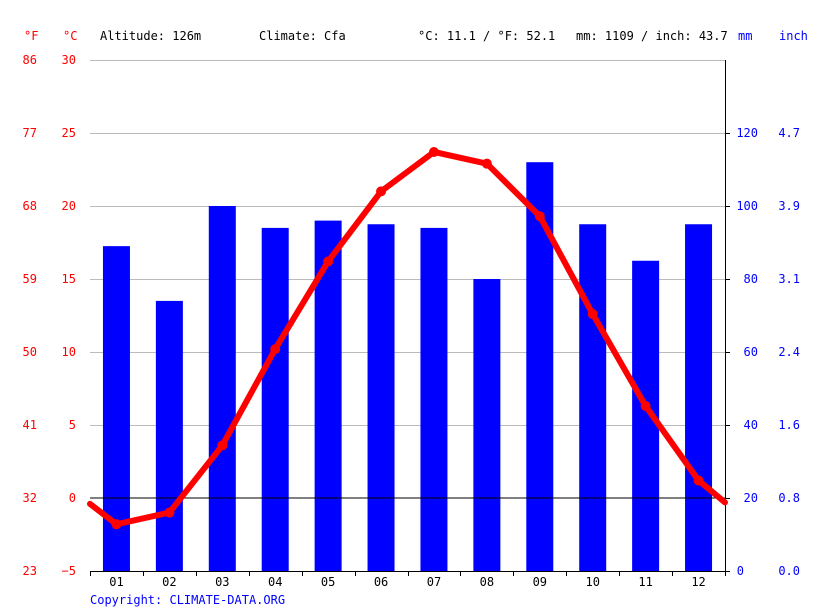 The image size is (815, 611). I want to click on y-tick-label-fahrenheit: 32, so click(30, 498).